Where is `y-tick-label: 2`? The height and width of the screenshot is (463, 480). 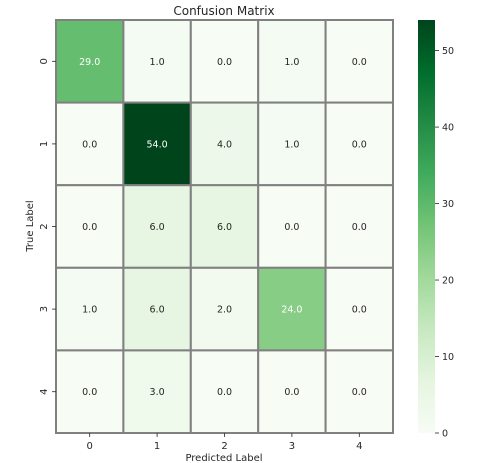
y-tick-label: 2 is located at coordinates (44, 226).